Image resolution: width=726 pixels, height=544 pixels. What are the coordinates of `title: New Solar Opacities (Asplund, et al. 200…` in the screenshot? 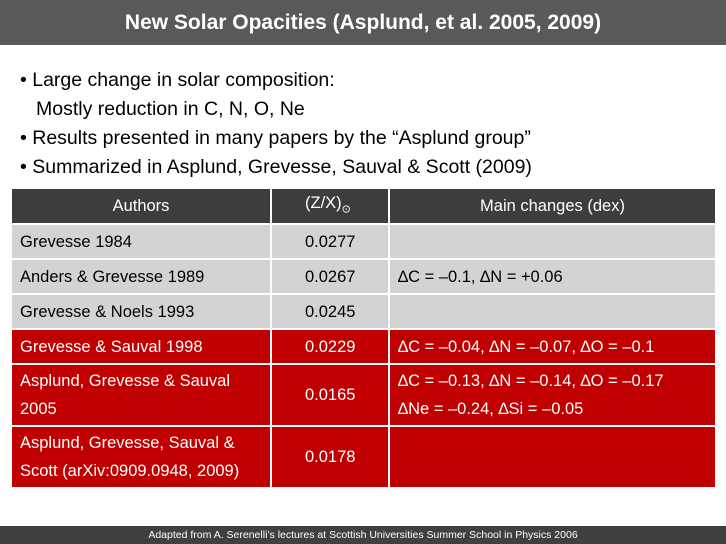 It's located at (363, 22).